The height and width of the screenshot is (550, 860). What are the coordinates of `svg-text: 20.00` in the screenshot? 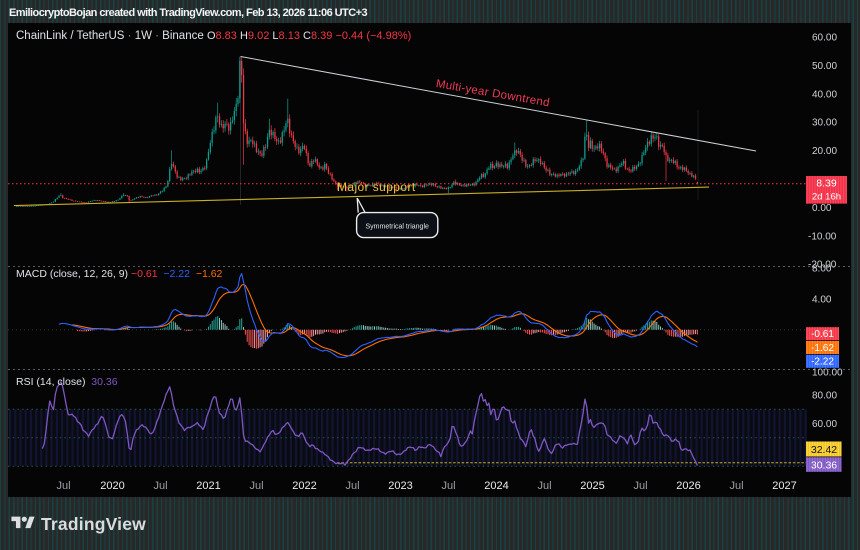 It's located at (824, 151).